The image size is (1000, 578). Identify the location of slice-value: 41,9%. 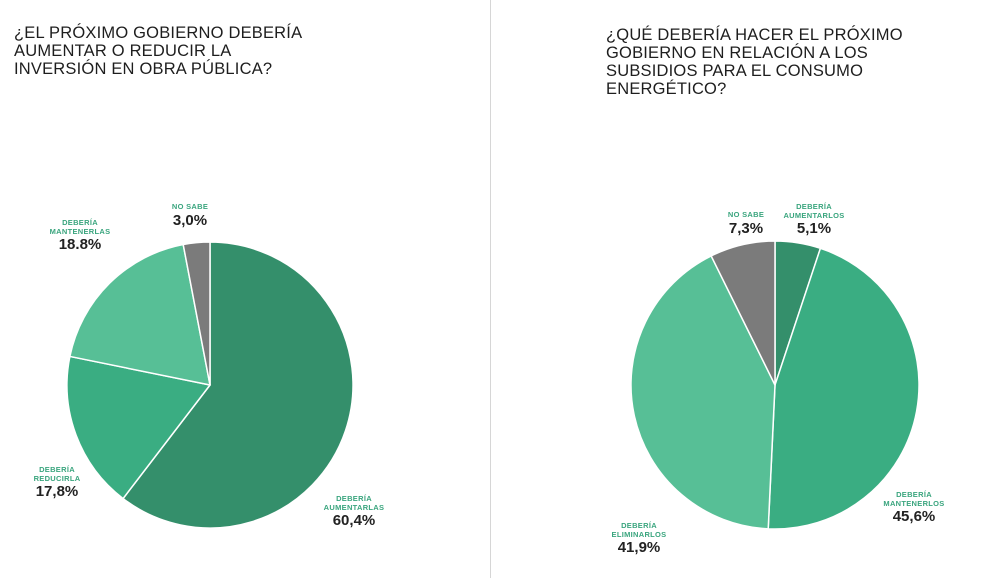
(639, 547).